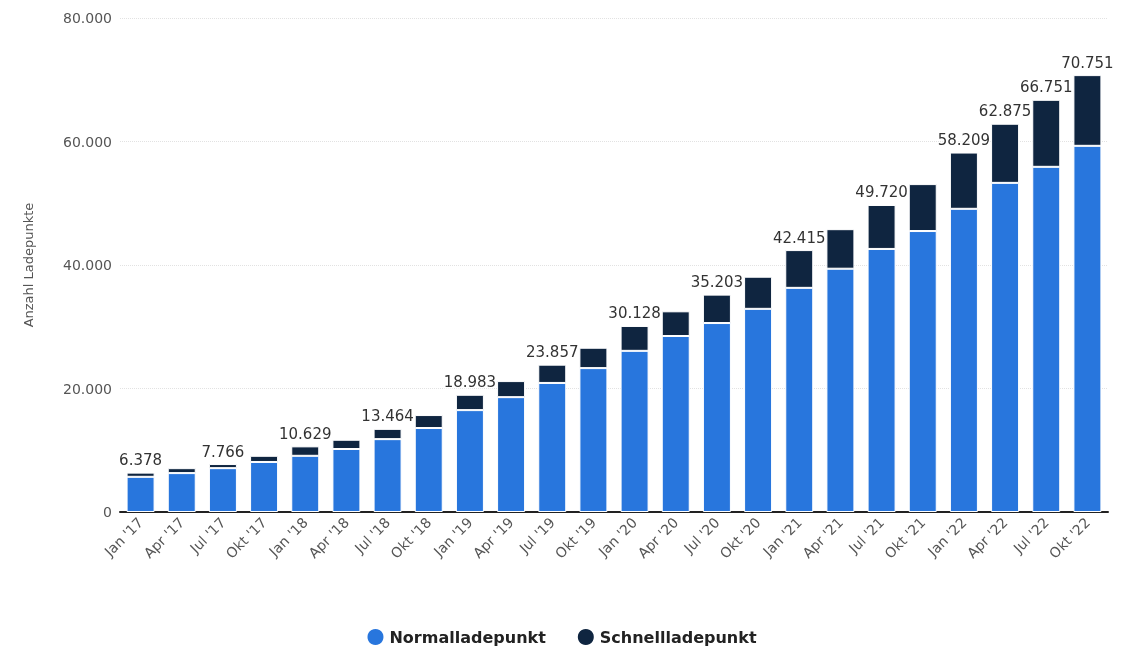 Image resolution: width=1122 pixels, height=657 pixels. I want to click on legend-label: Schnellladepunkt, so click(678, 637).